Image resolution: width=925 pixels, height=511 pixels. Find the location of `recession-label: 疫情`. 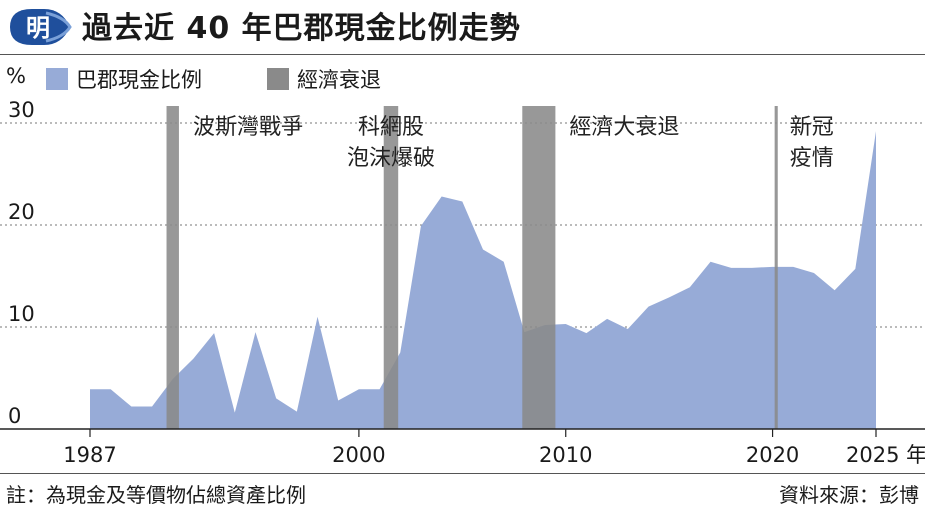

recession-label: 疫情 is located at coordinates (812, 158).